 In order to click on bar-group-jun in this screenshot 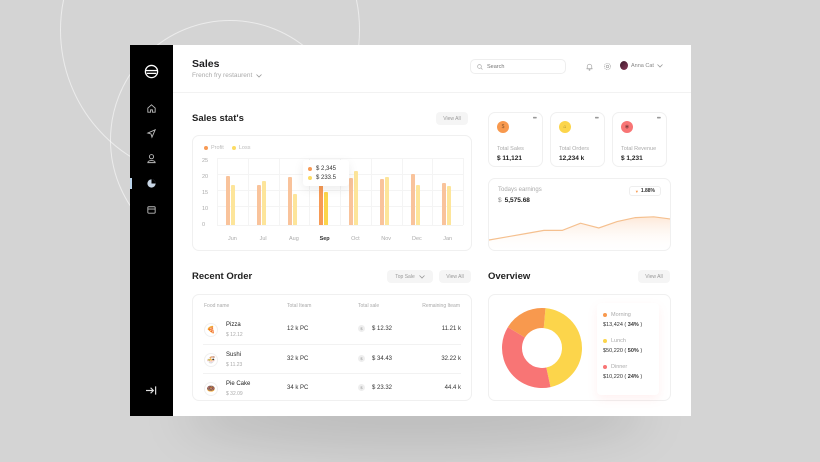, I will do `click(233, 191)`.